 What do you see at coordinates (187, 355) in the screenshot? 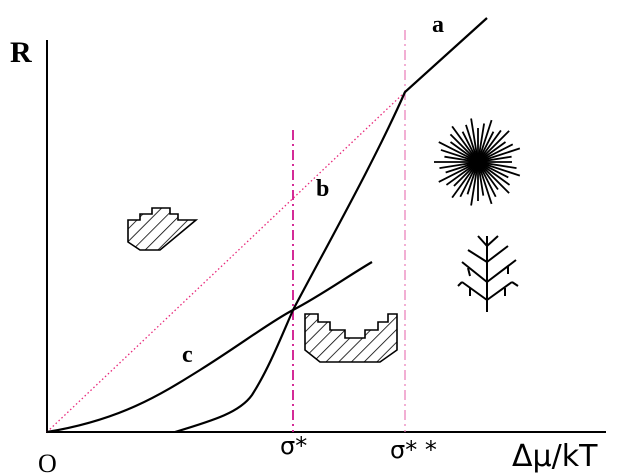
I see `curve-label: c` at bounding box center [187, 355].